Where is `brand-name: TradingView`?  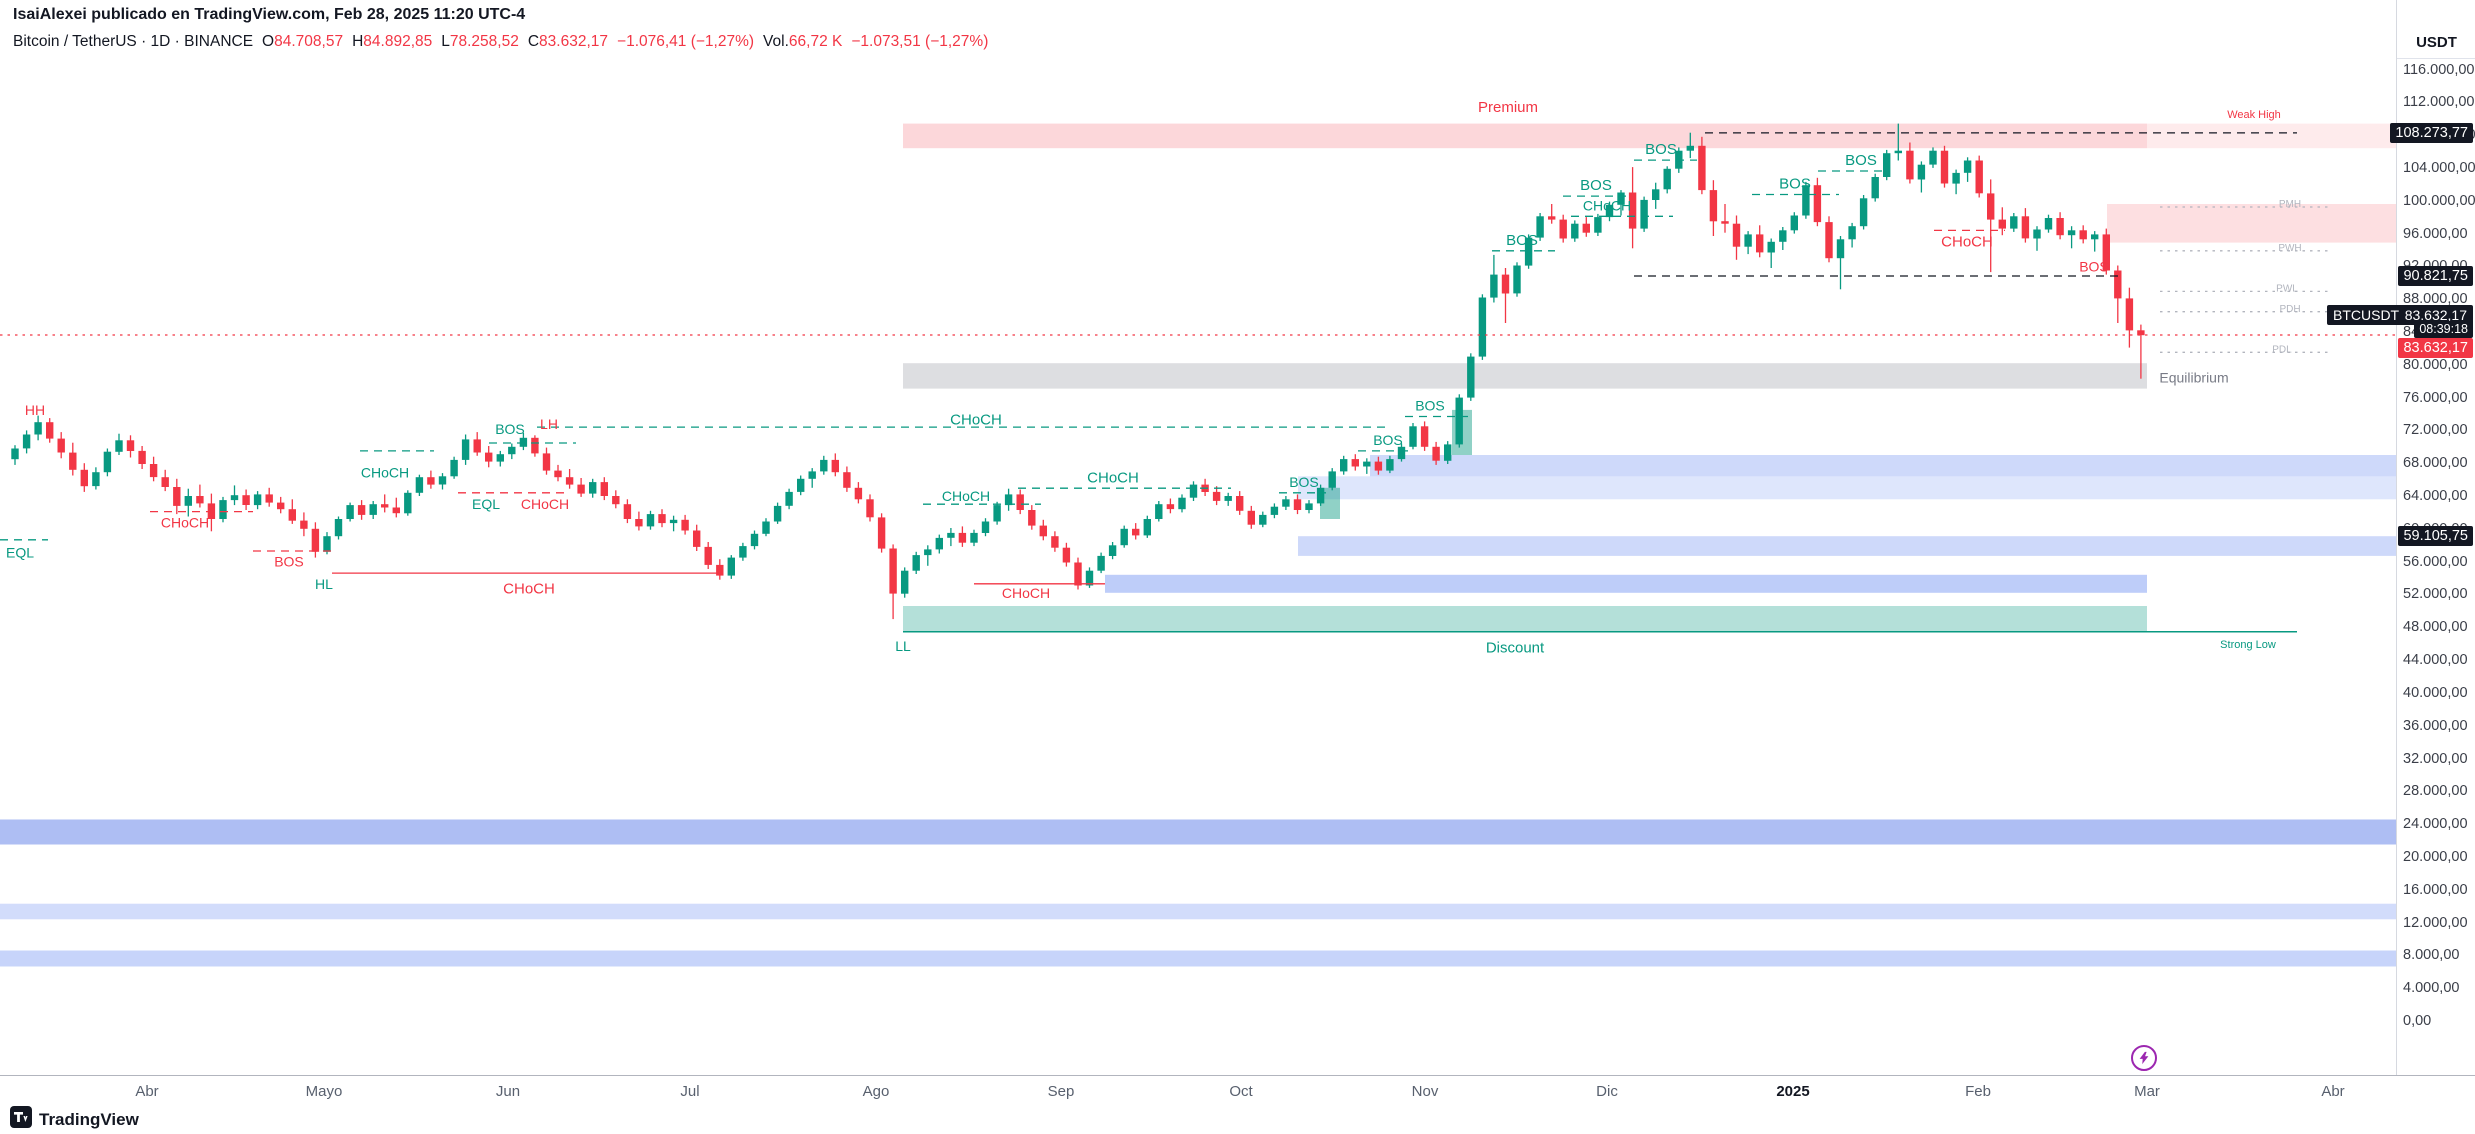 brand-name: TradingView is located at coordinates (89, 1119).